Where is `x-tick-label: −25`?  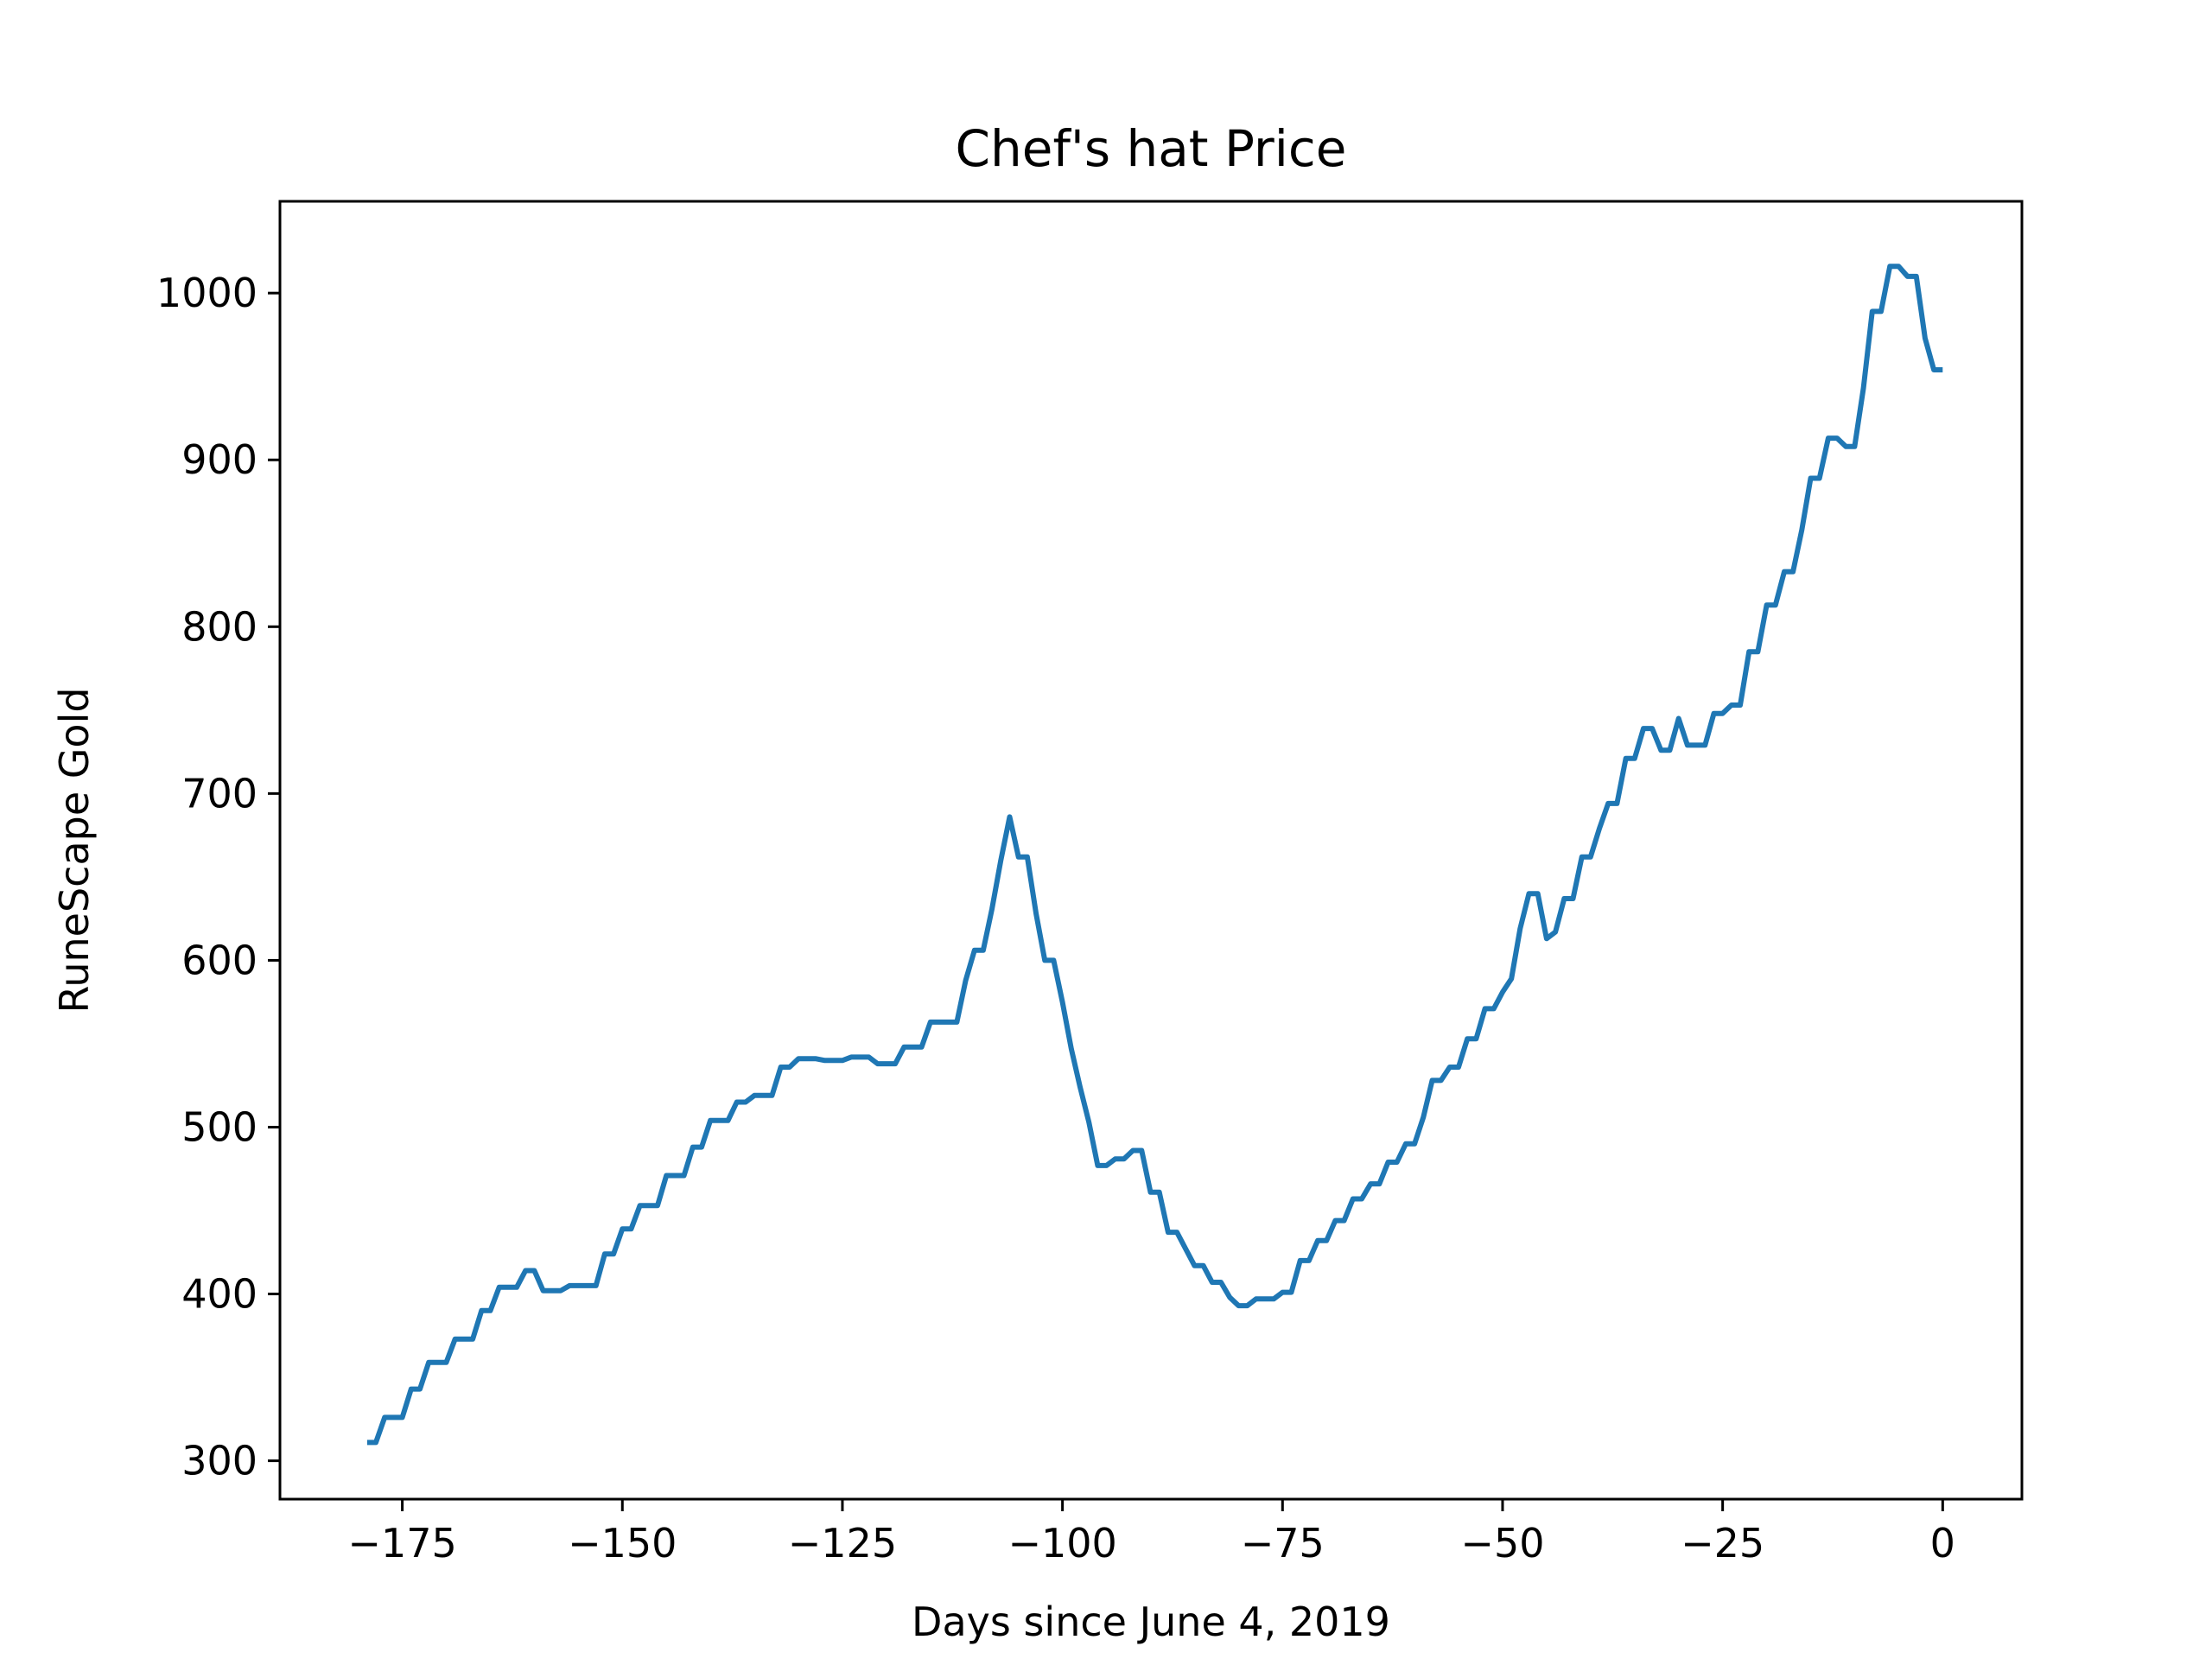 x-tick-label: −25 is located at coordinates (1722, 1543).